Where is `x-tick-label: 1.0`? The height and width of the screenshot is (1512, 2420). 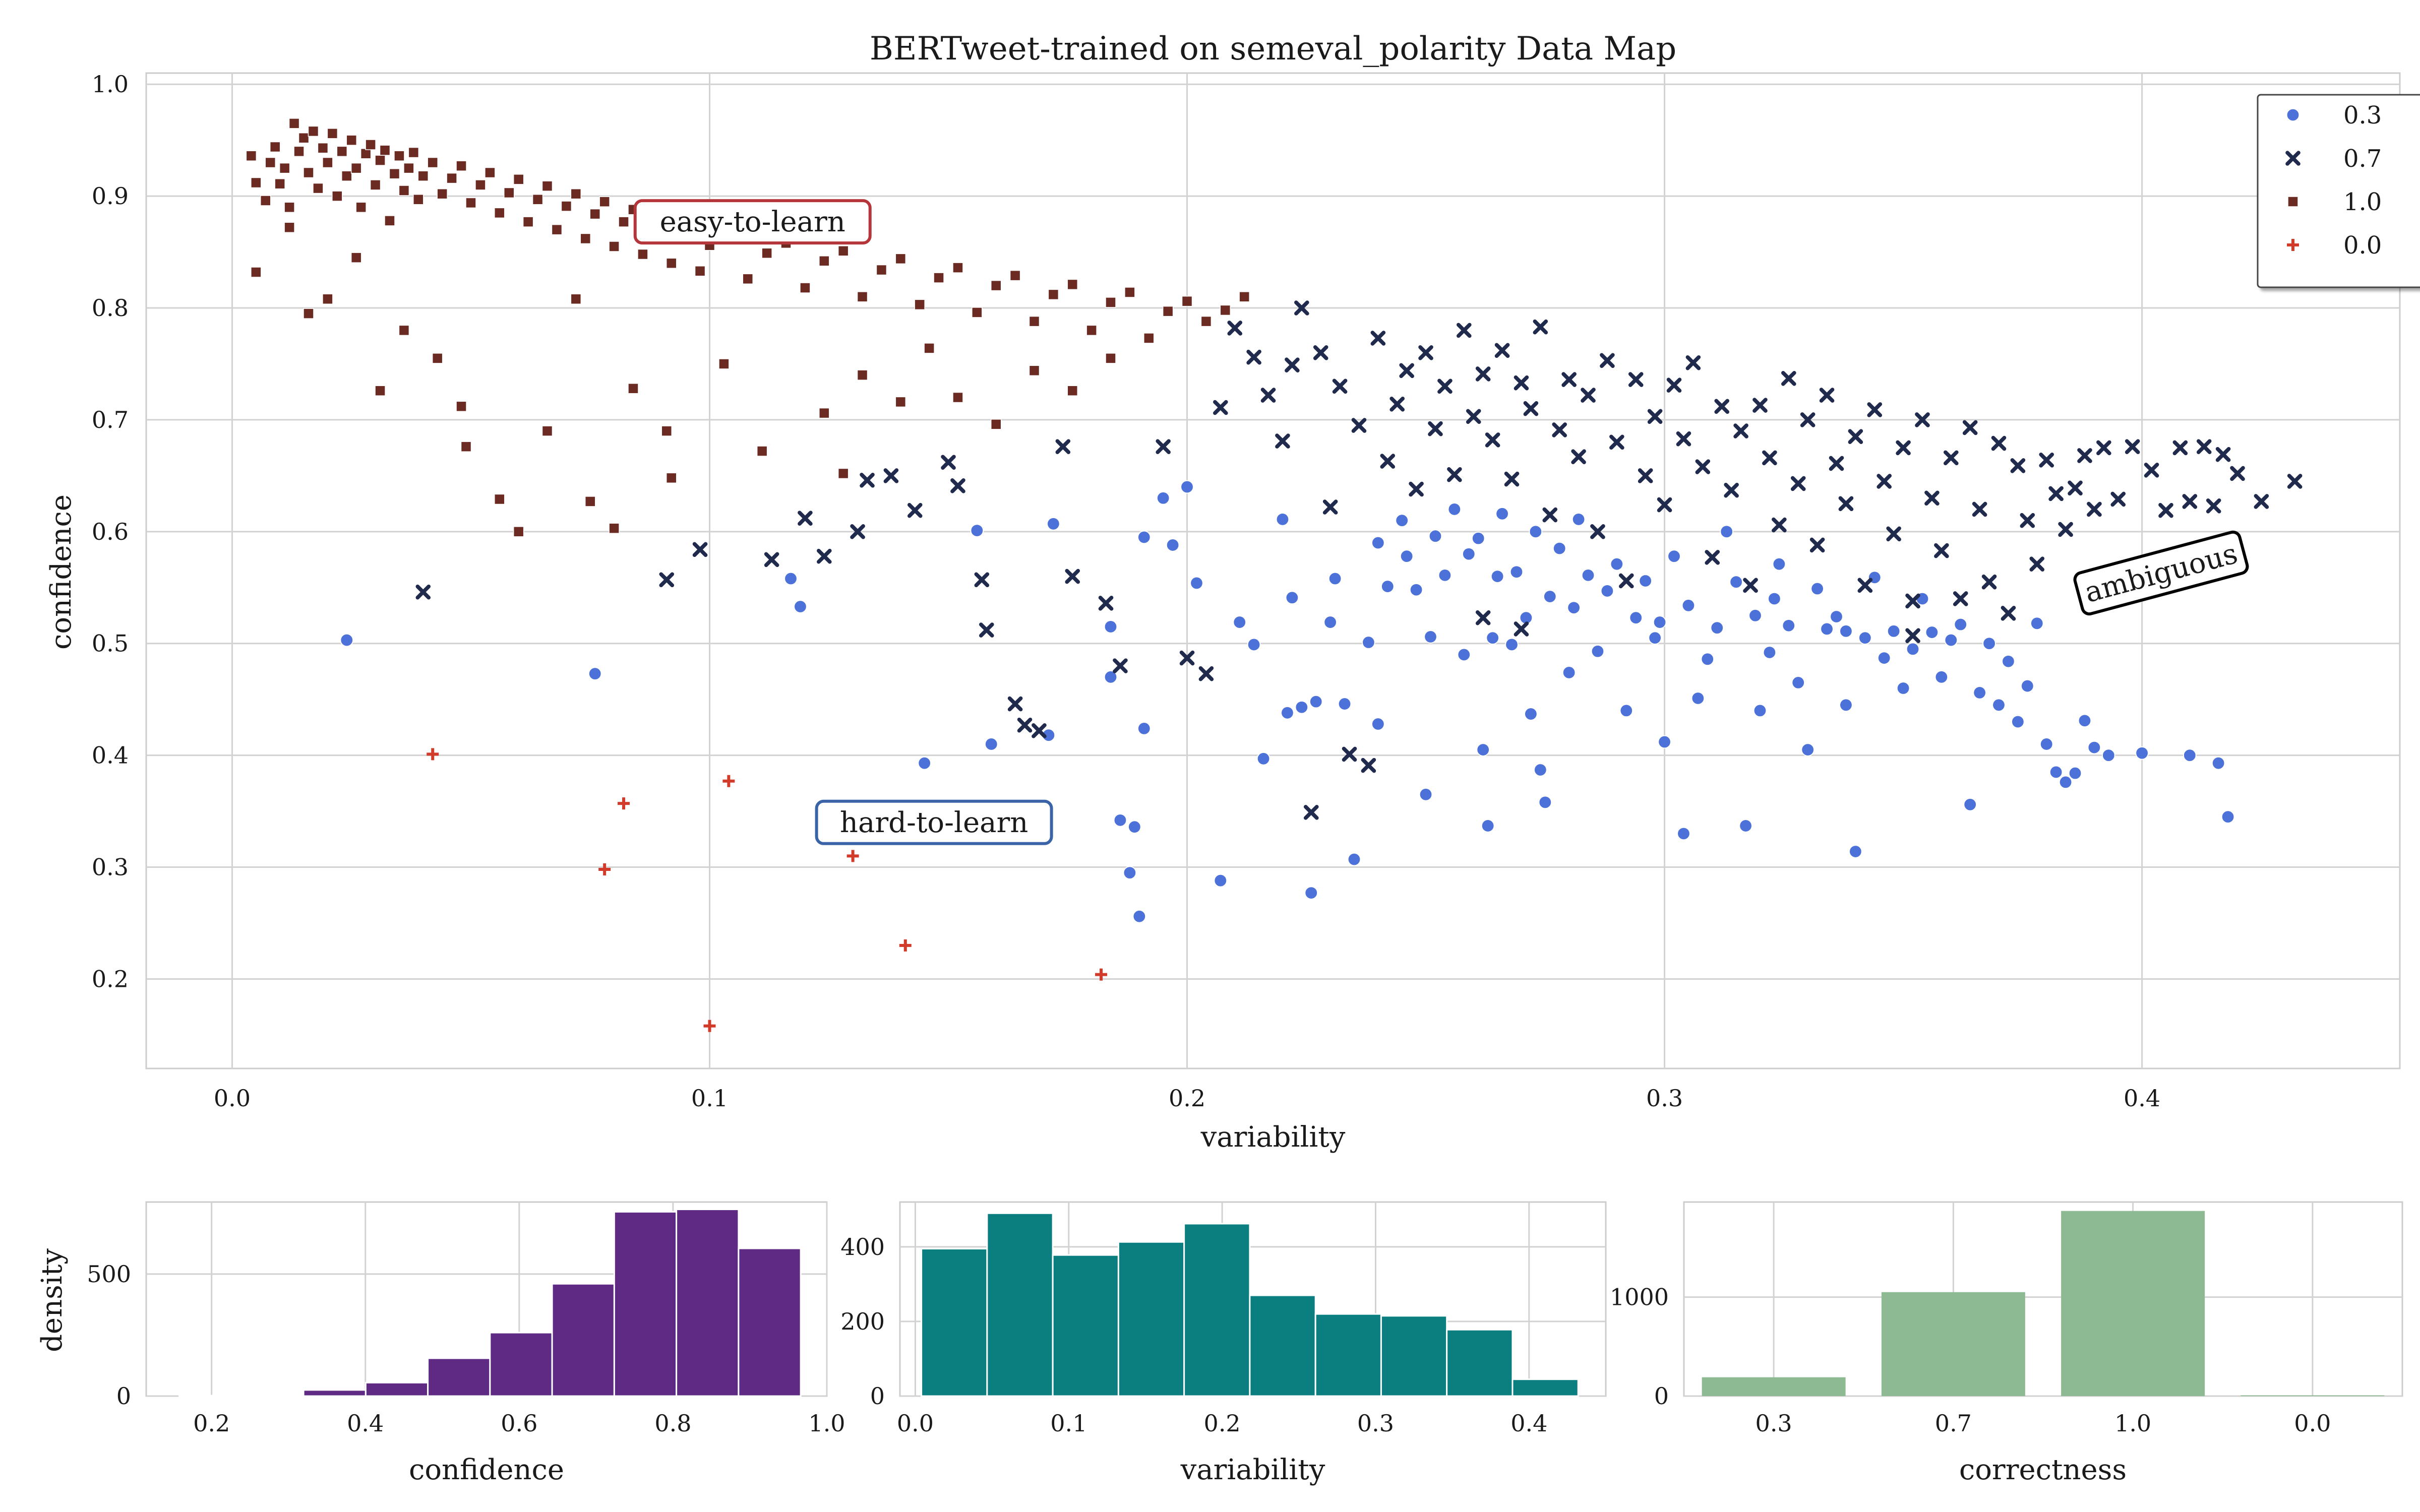 x-tick-label: 1.0 is located at coordinates (826, 1423).